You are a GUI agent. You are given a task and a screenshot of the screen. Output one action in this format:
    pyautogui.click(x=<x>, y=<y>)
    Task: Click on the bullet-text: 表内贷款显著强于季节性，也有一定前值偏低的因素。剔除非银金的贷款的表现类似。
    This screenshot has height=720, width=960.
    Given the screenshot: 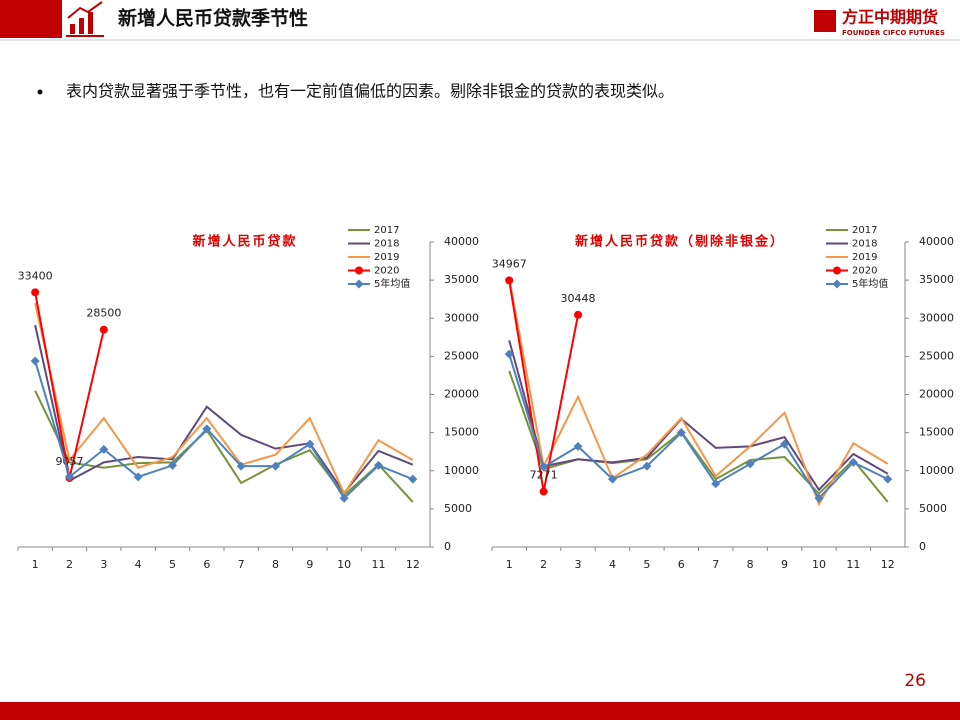 What is the action you would take?
    pyautogui.click(x=370, y=91)
    